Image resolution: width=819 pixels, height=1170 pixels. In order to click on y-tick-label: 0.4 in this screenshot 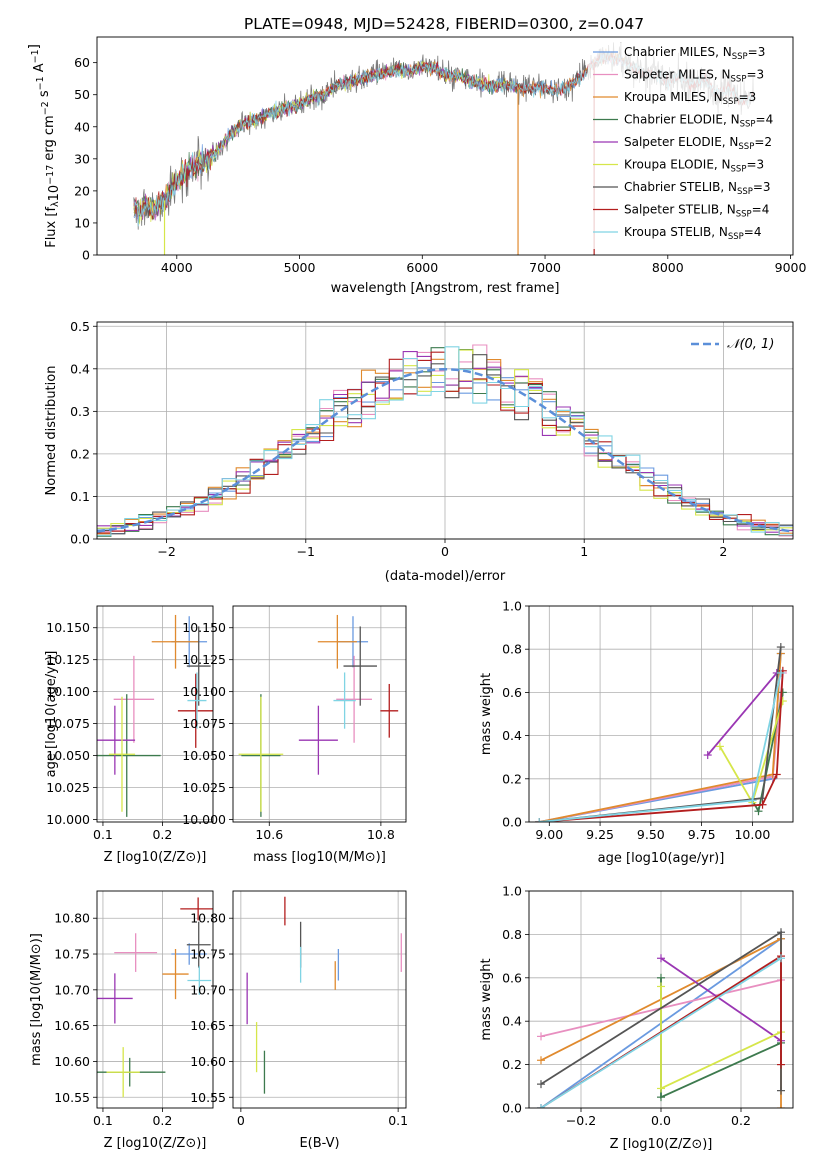, I will do `click(512, 1021)`.